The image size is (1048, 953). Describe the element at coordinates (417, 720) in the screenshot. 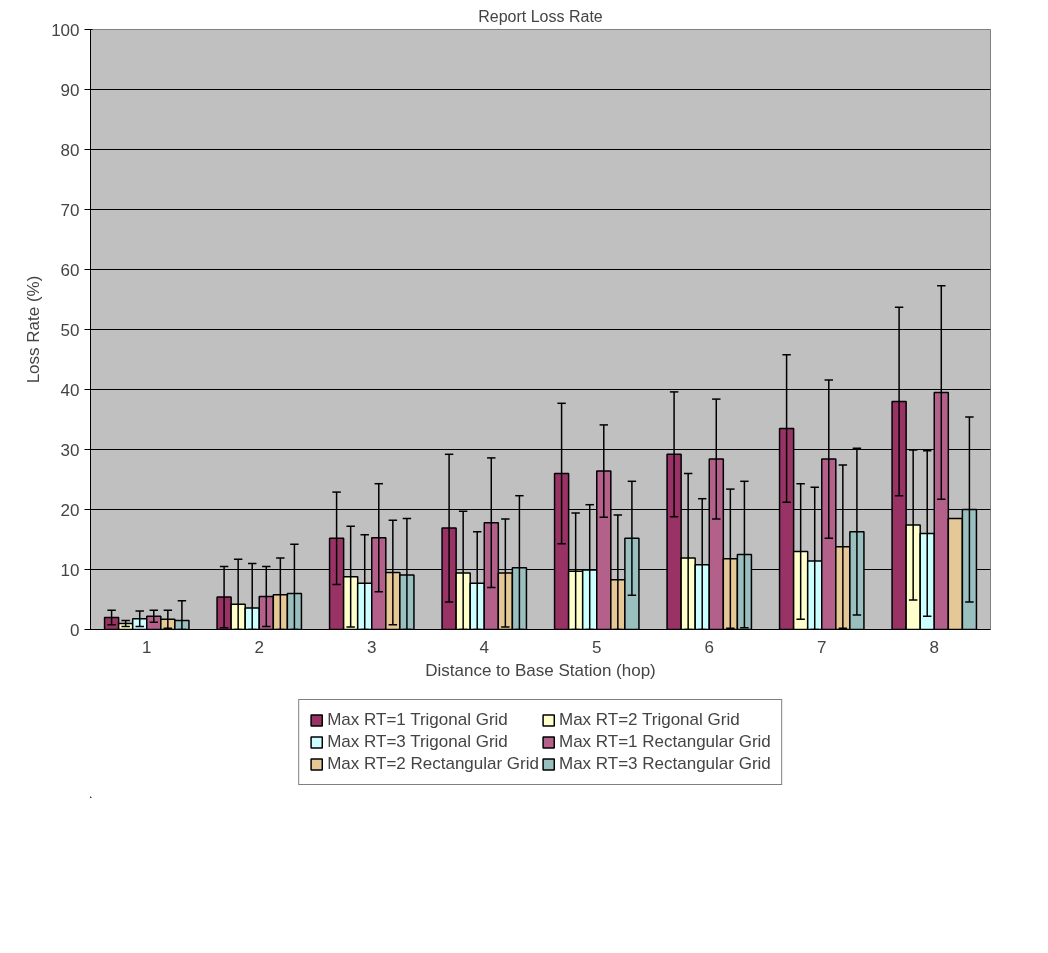

I see `legend-label: Max RT=1 Trigonal Grid` at that location.